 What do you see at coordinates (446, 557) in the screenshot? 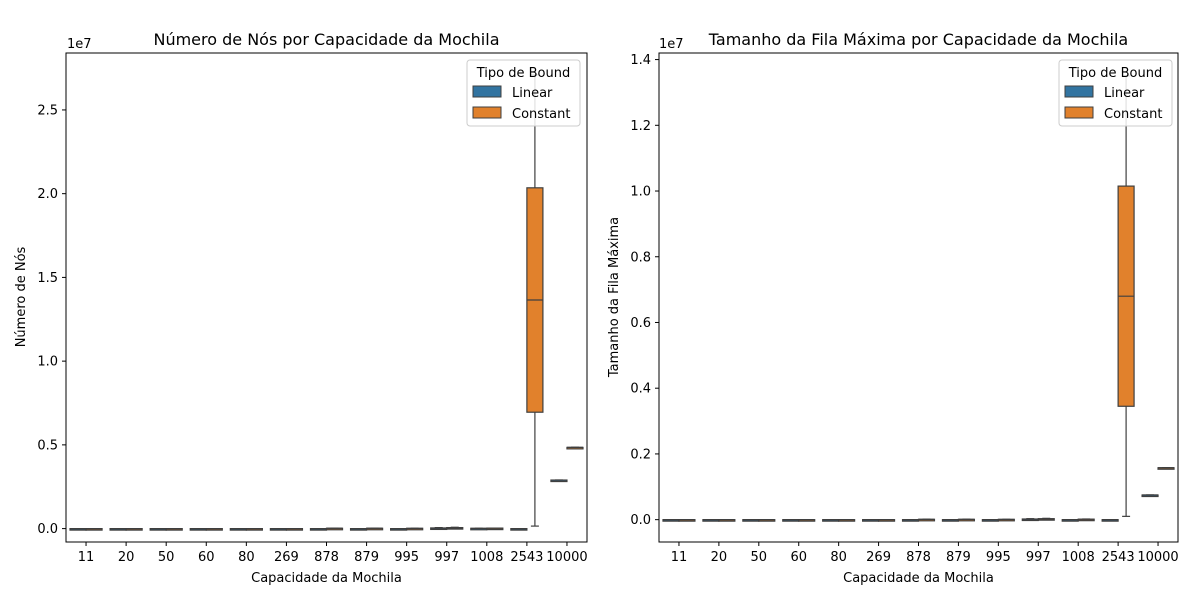
I see `x-tick-label: 997` at bounding box center [446, 557].